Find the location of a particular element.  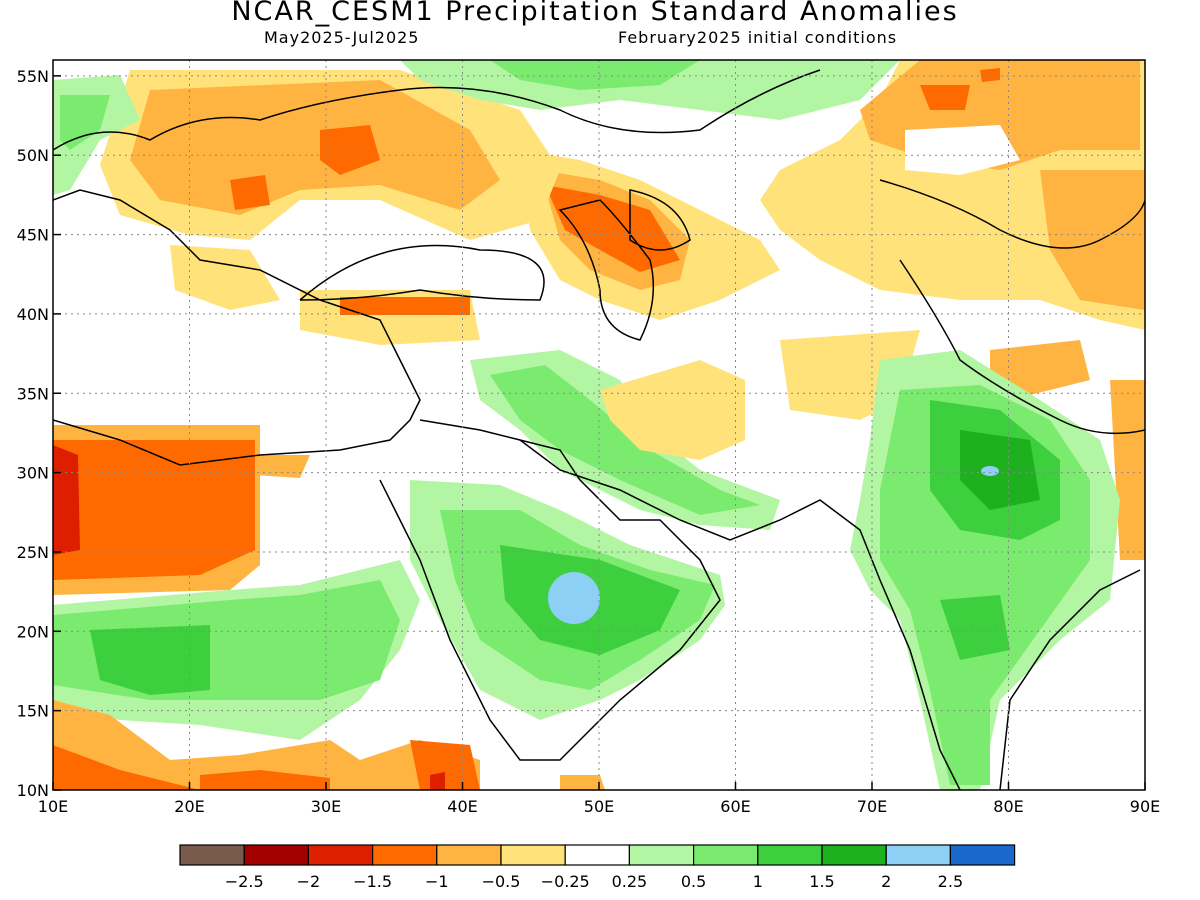

colorbar-label: 0.5 is located at coordinates (693, 881).